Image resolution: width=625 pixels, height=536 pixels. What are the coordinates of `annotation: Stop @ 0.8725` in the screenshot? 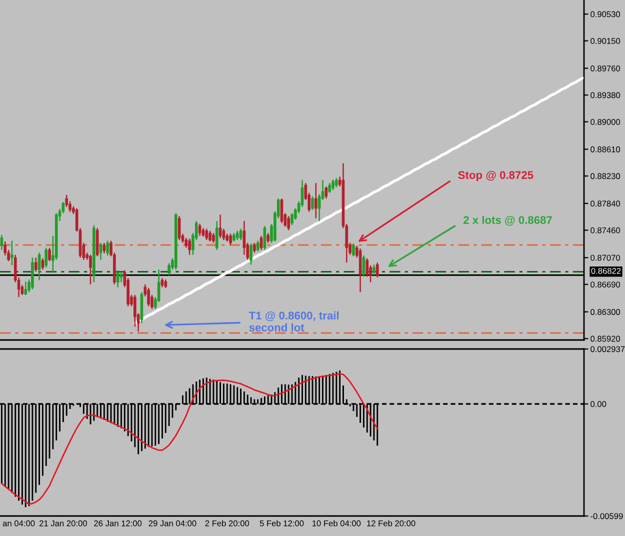 It's located at (496, 176).